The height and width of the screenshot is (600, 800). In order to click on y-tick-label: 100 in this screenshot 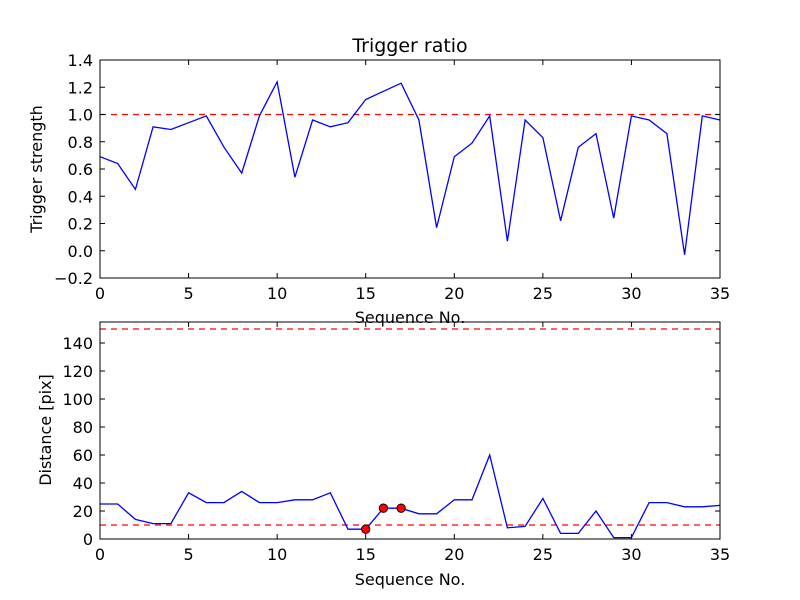, I will do `click(77, 399)`.